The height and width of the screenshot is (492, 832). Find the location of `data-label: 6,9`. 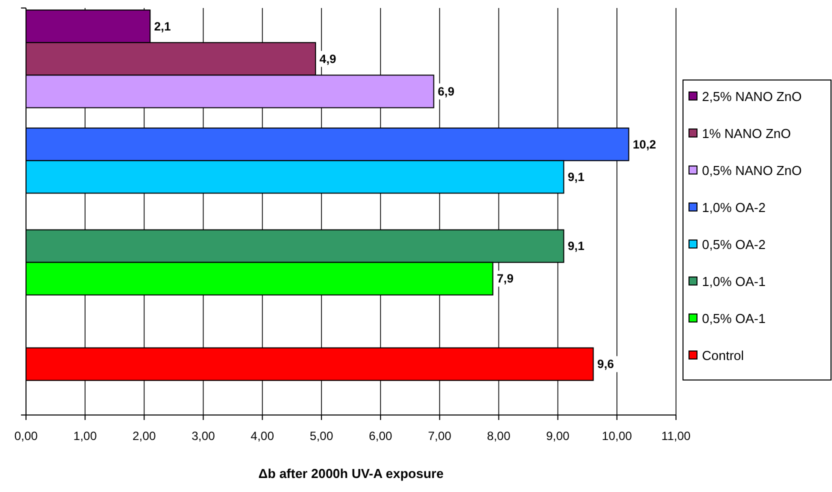

data-label: 6,9 is located at coordinates (446, 91).